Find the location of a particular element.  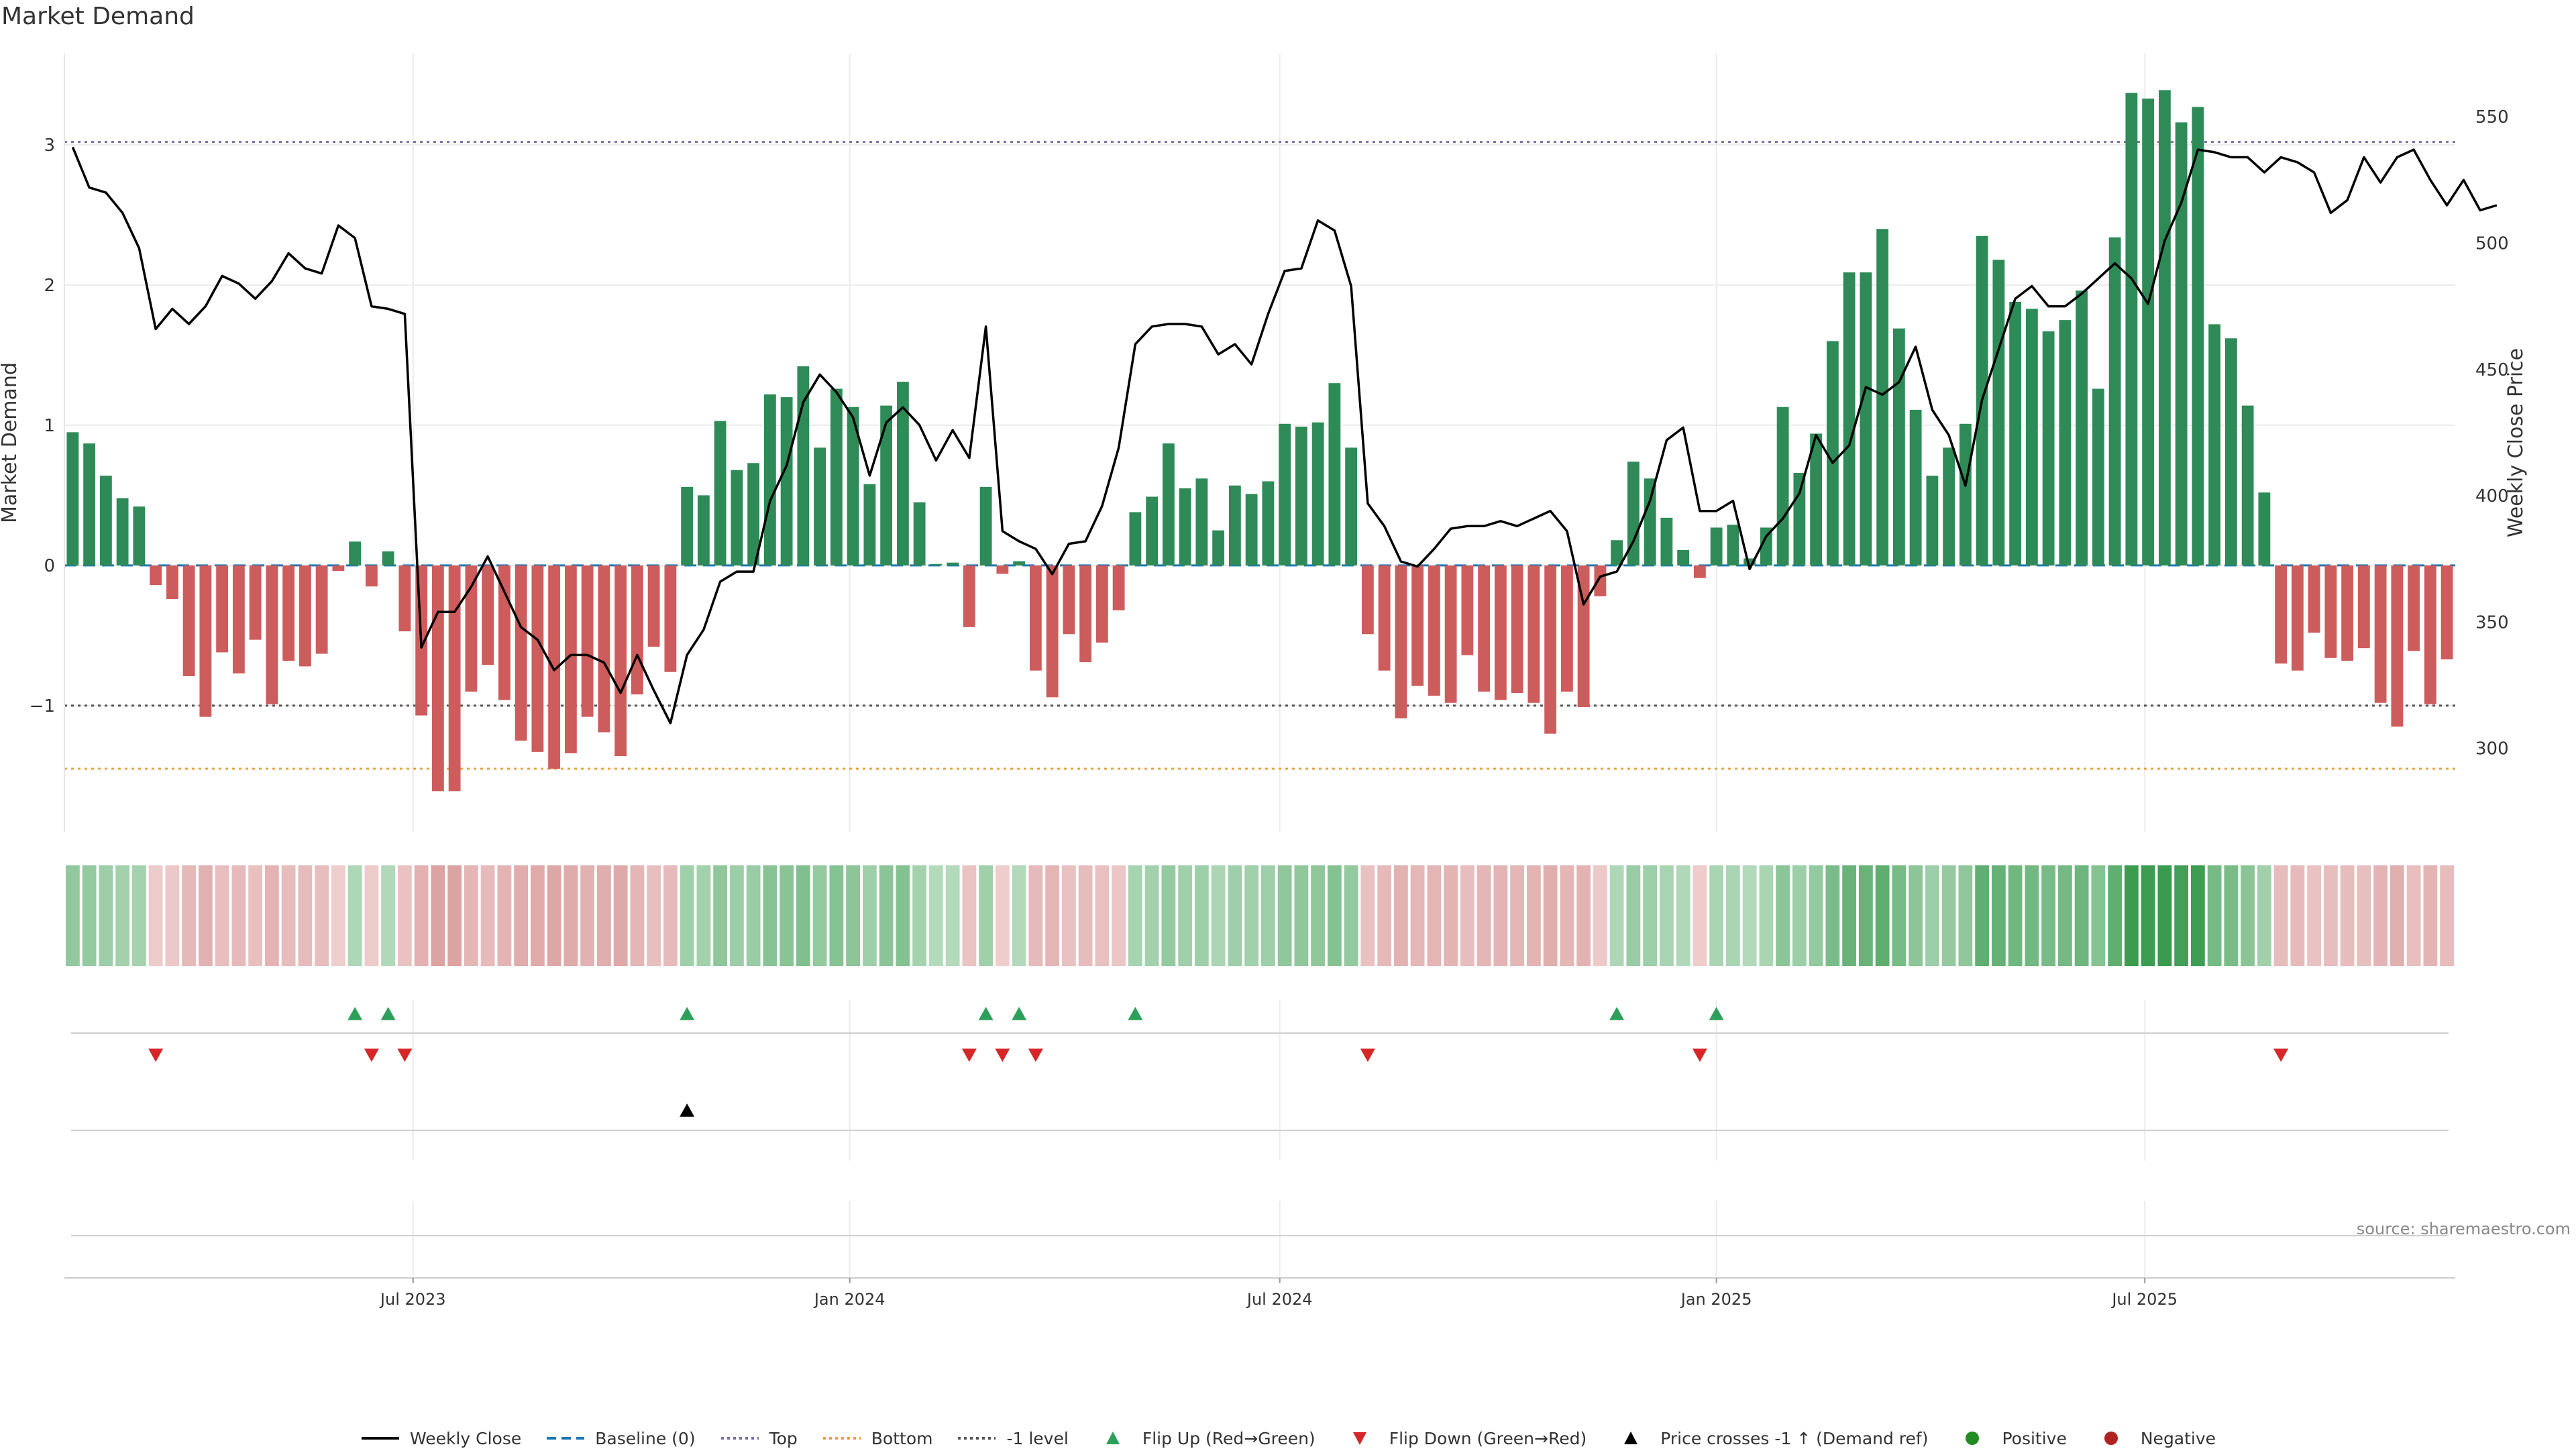

y-right-axis-label: Weekly Close Price is located at coordinates (2516, 443).